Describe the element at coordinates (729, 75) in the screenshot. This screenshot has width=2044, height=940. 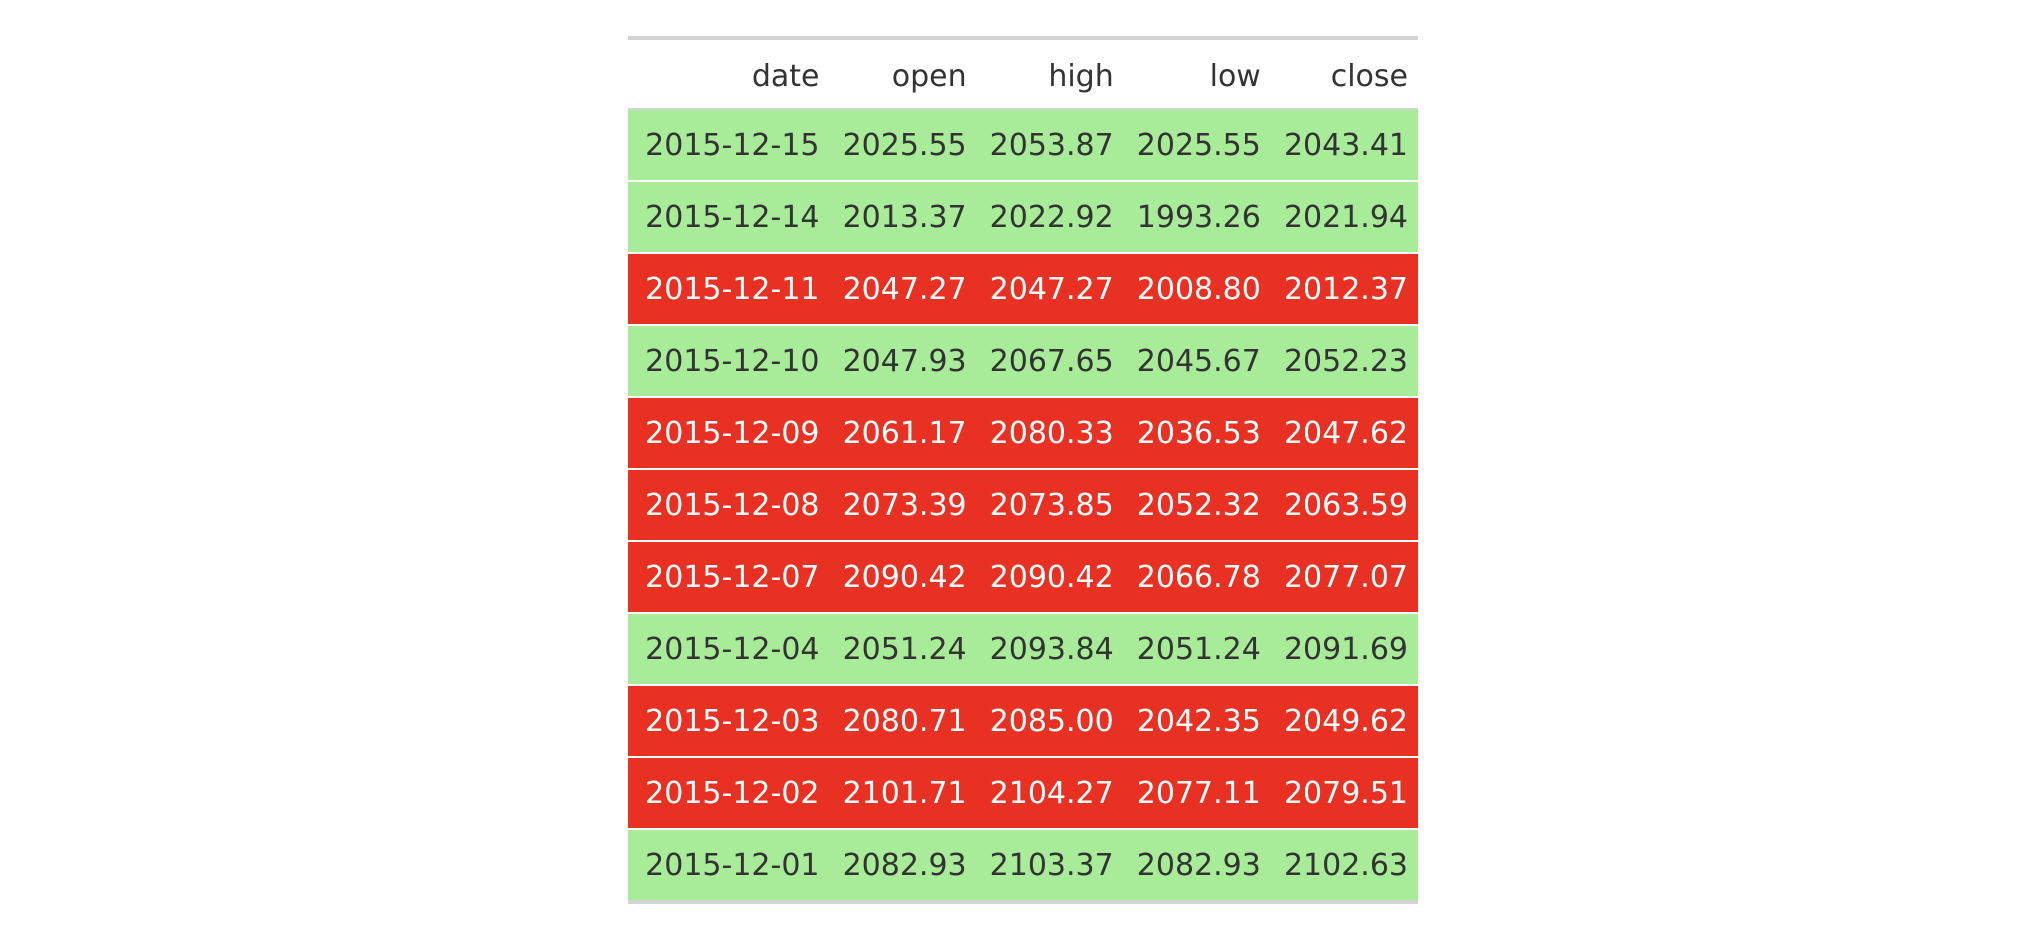
I see `column-header-date: date` at that location.